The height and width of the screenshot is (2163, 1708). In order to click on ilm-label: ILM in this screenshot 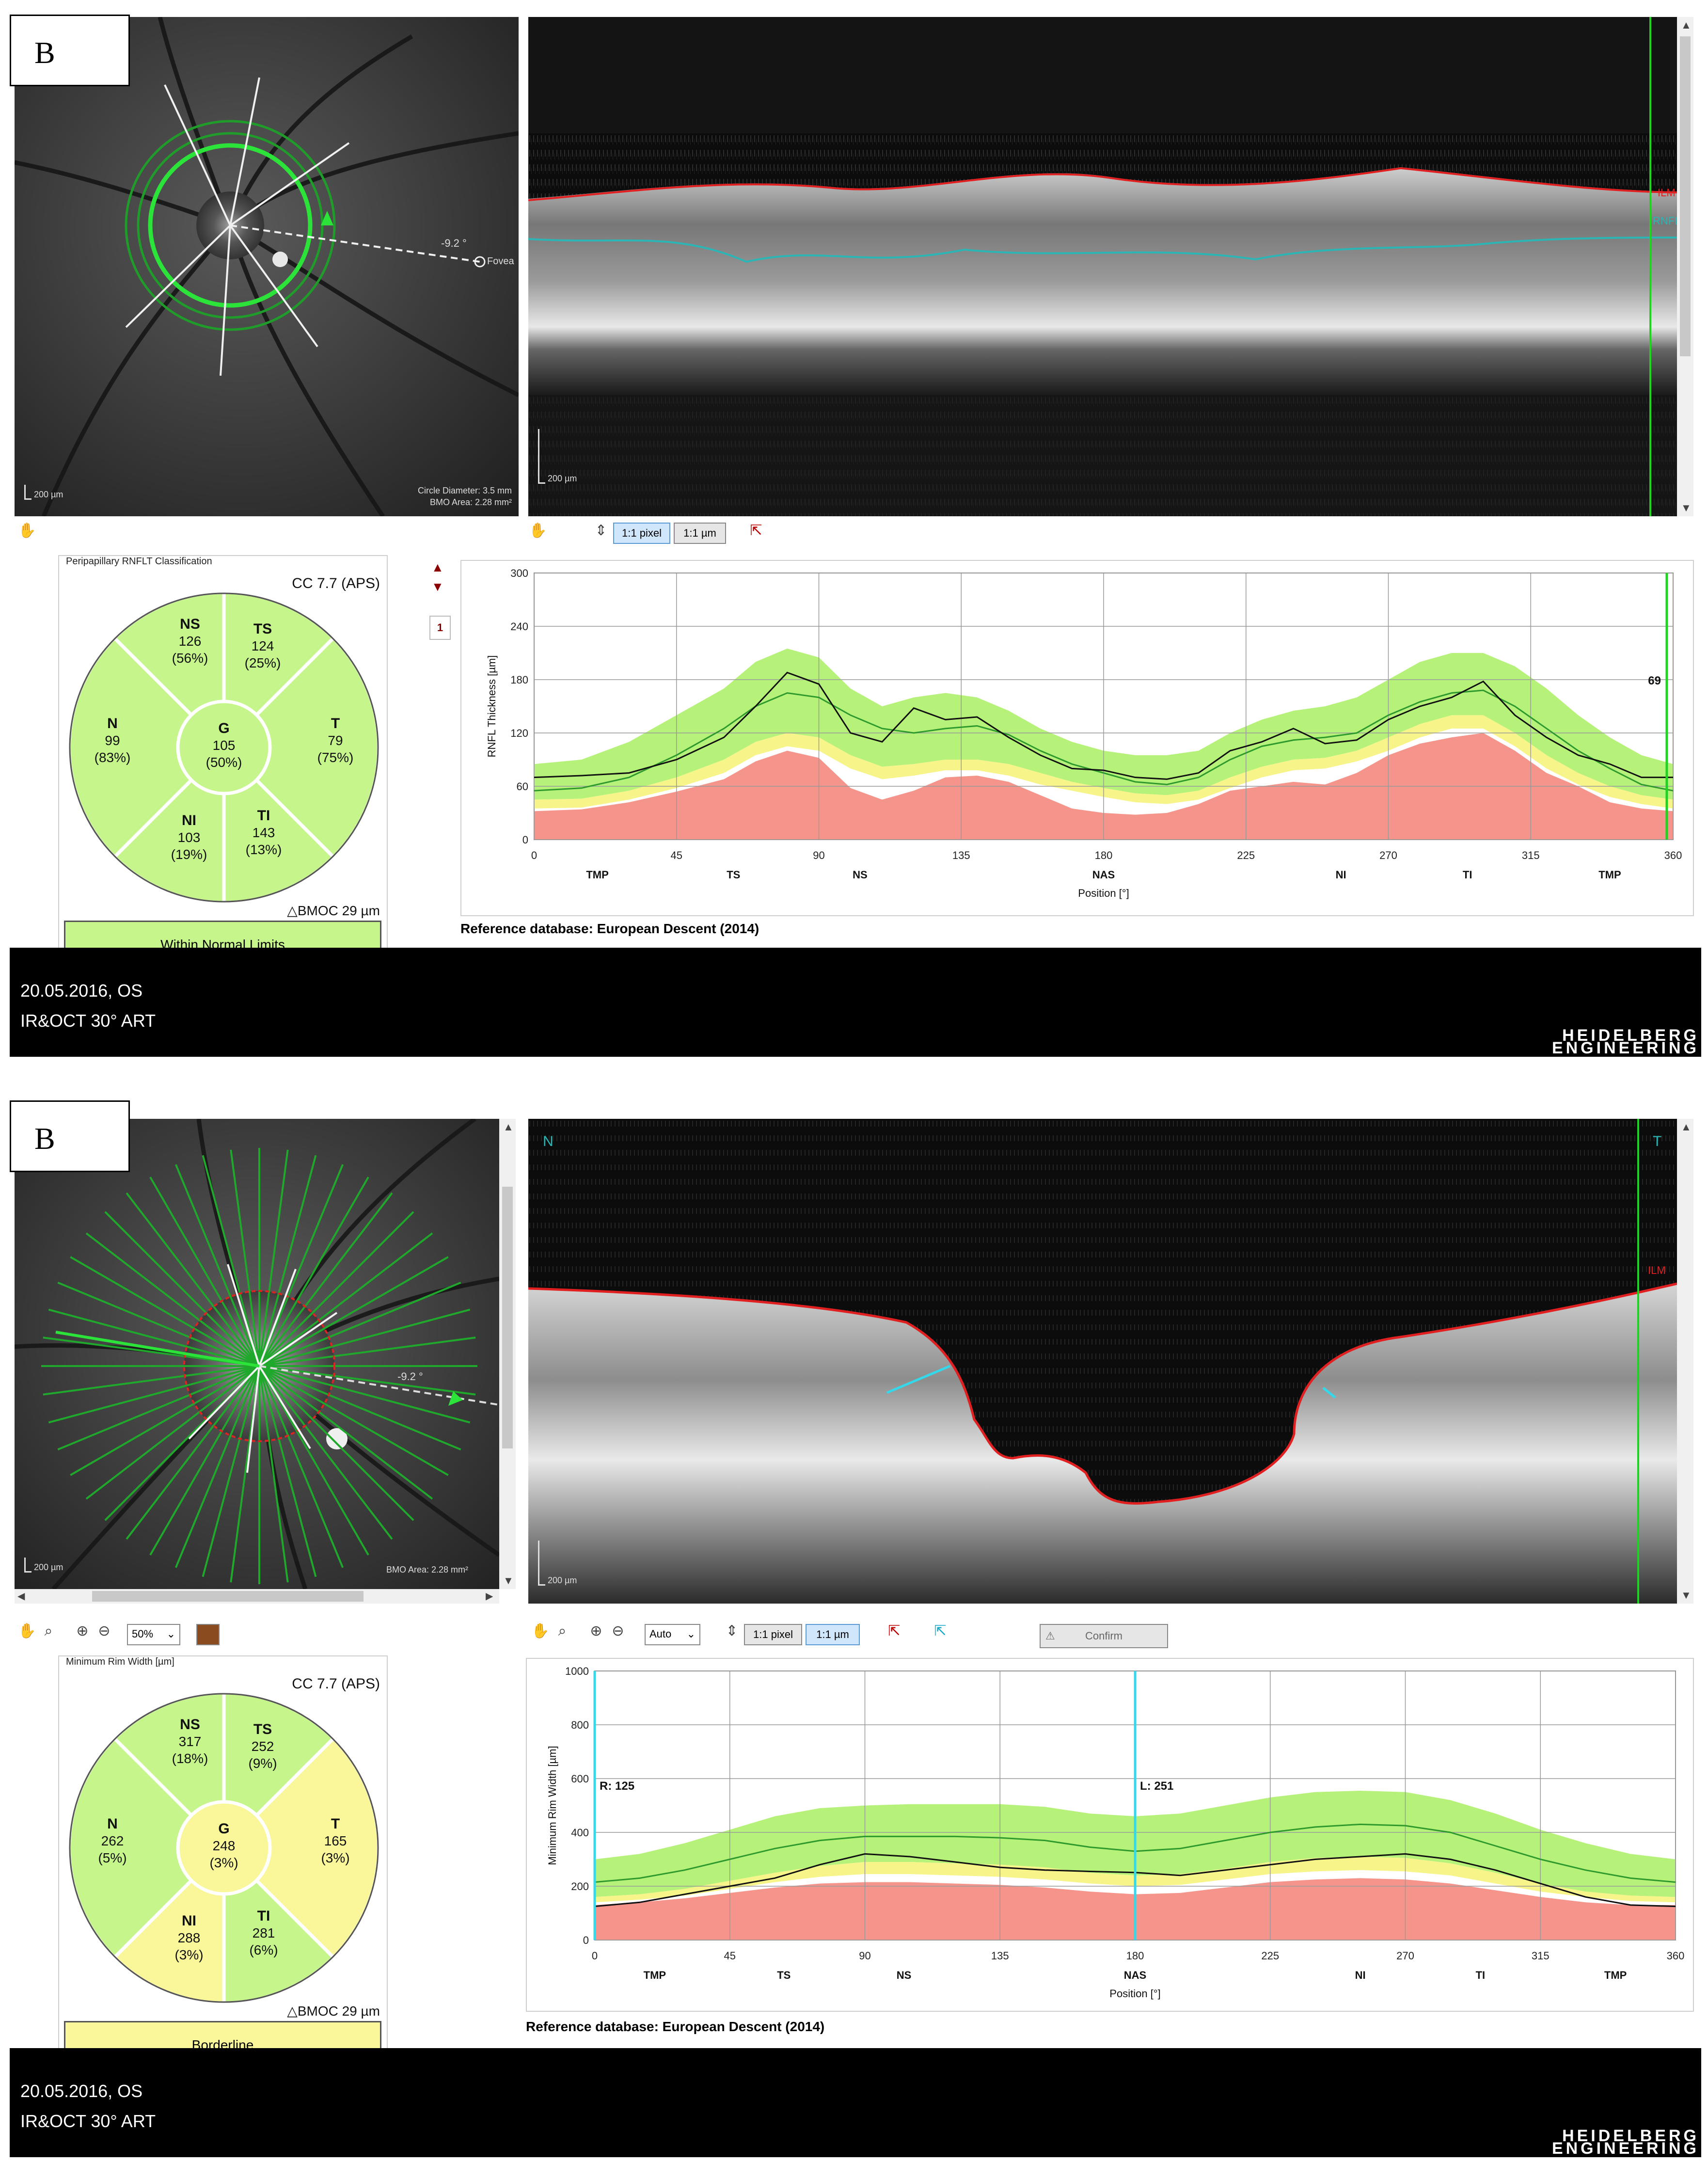, I will do `click(1667, 193)`.